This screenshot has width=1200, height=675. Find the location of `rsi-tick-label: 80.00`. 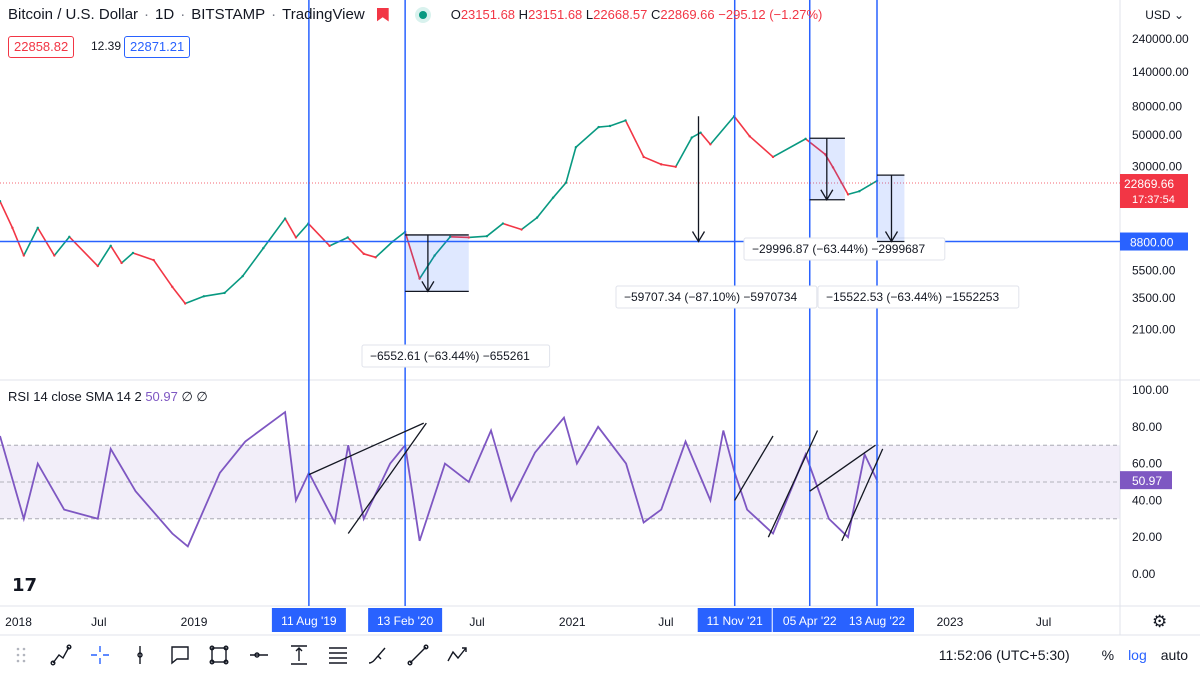

rsi-tick-label: 80.00 is located at coordinates (1147, 427).